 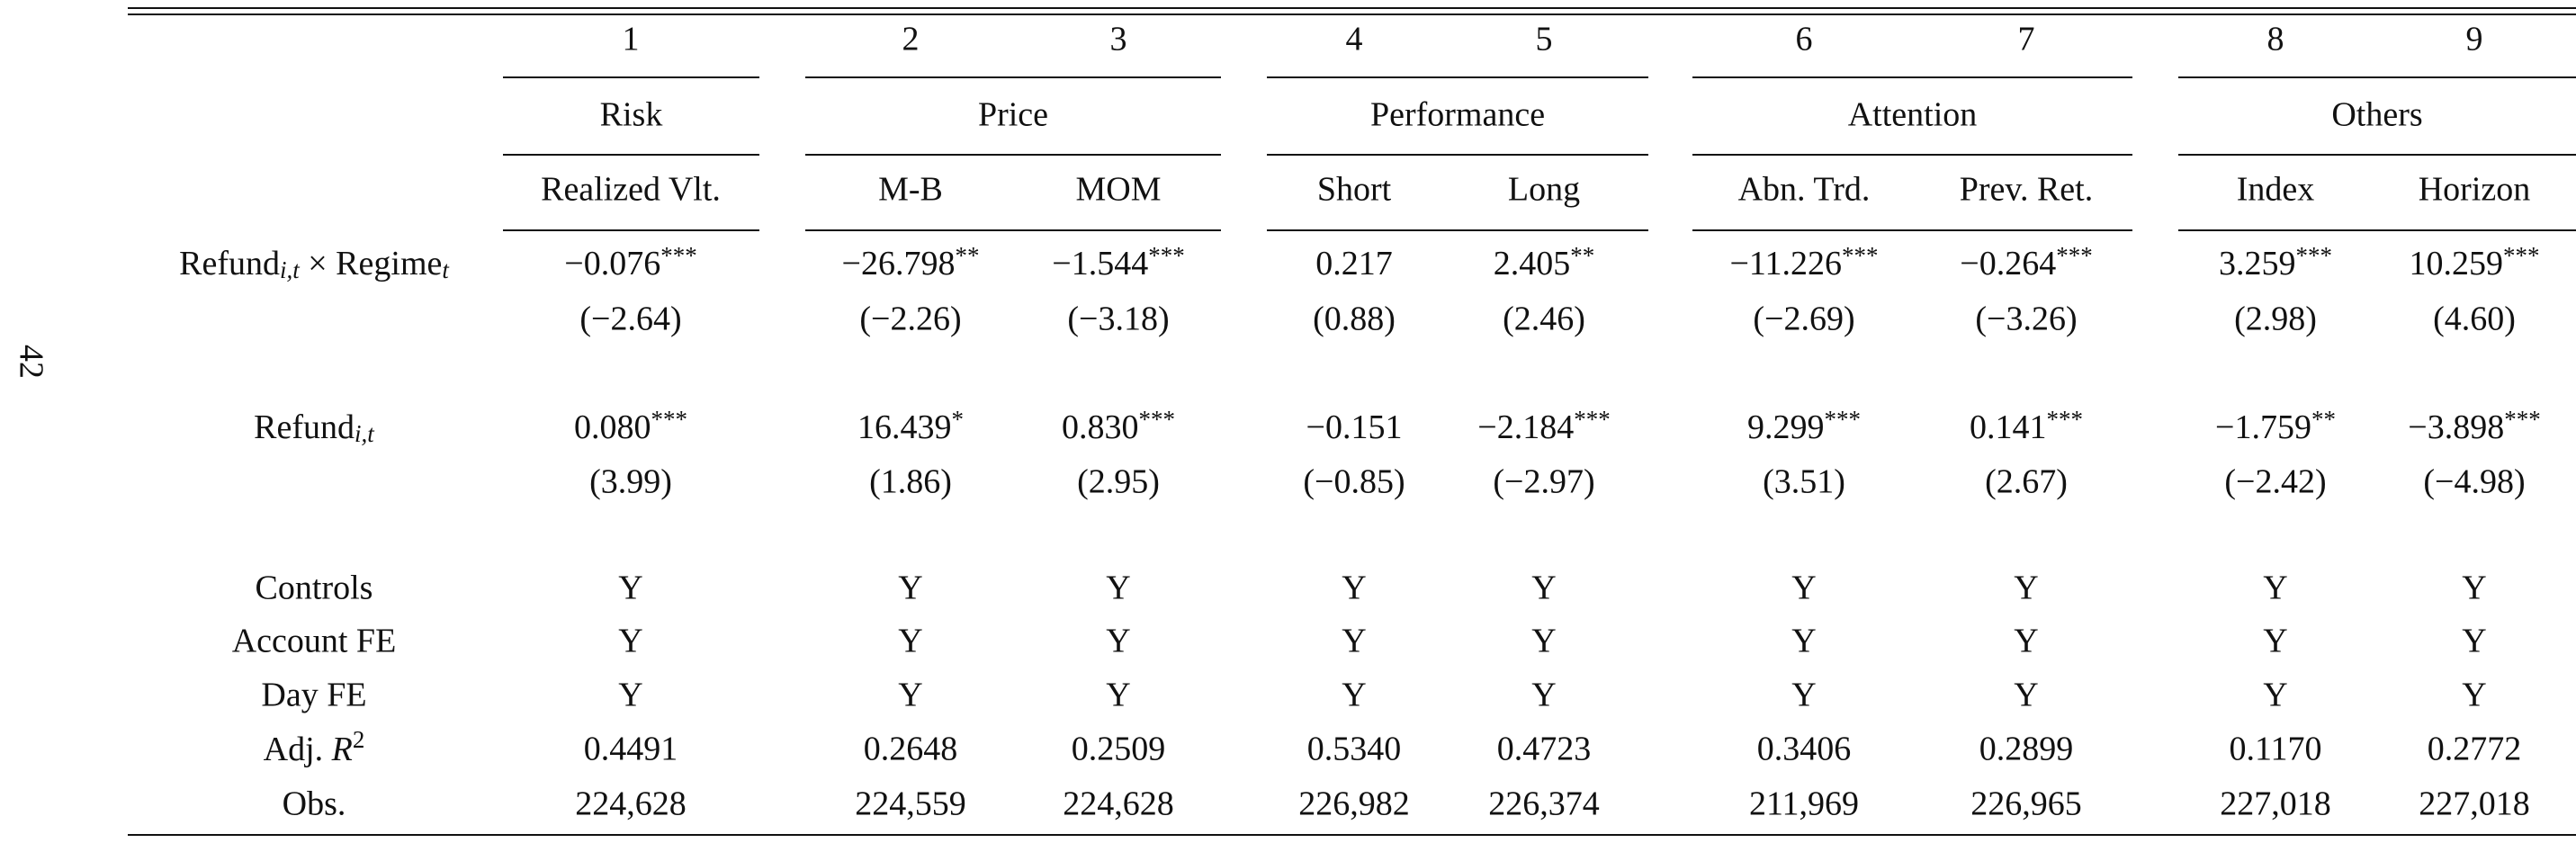 What do you see at coordinates (31, 362) in the screenshot?
I see `page-number: 42` at bounding box center [31, 362].